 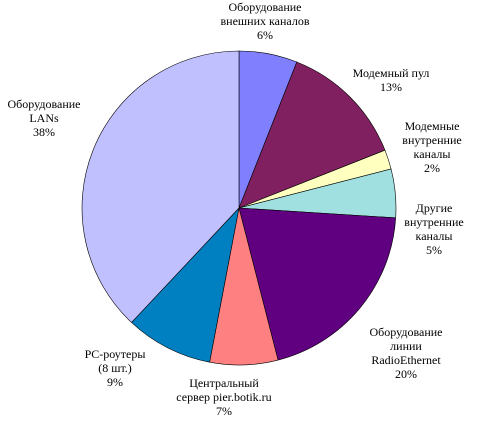 I want to click on slice-name-line: (8 шт.), so click(x=115, y=368).